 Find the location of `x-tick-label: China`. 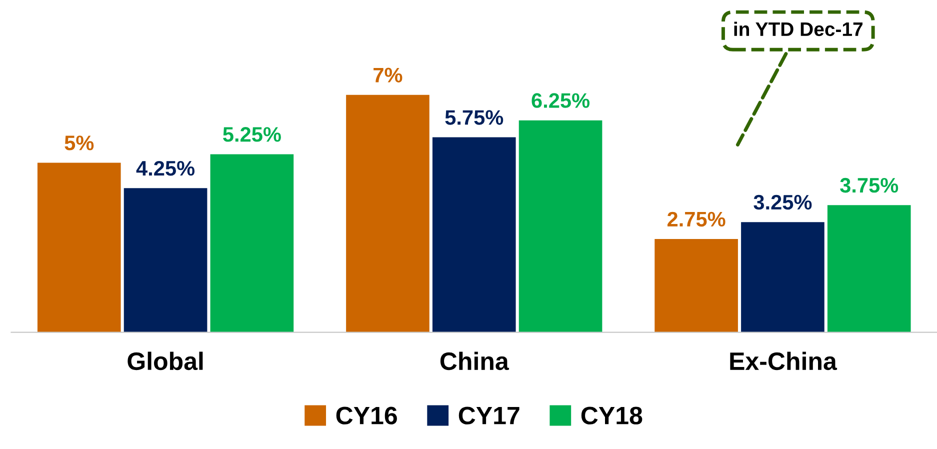

x-tick-label: China is located at coordinates (475, 361).